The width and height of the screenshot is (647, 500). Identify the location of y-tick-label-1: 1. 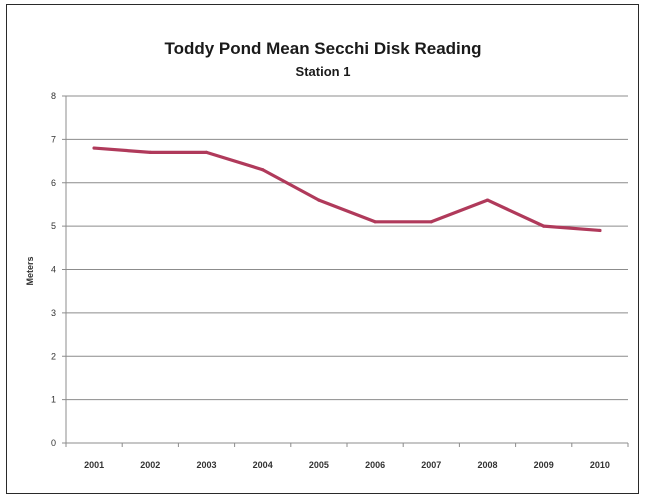
(53, 400).